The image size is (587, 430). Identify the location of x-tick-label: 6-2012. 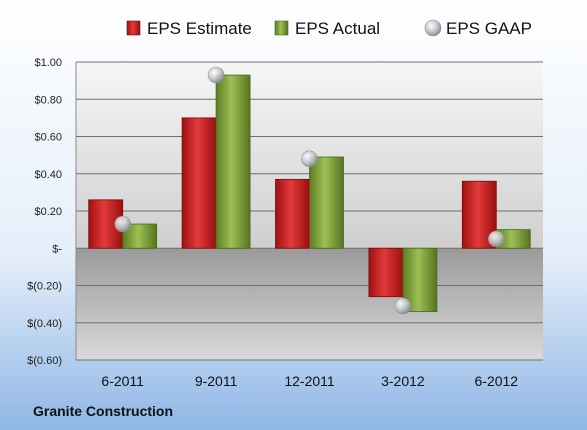
(497, 381).